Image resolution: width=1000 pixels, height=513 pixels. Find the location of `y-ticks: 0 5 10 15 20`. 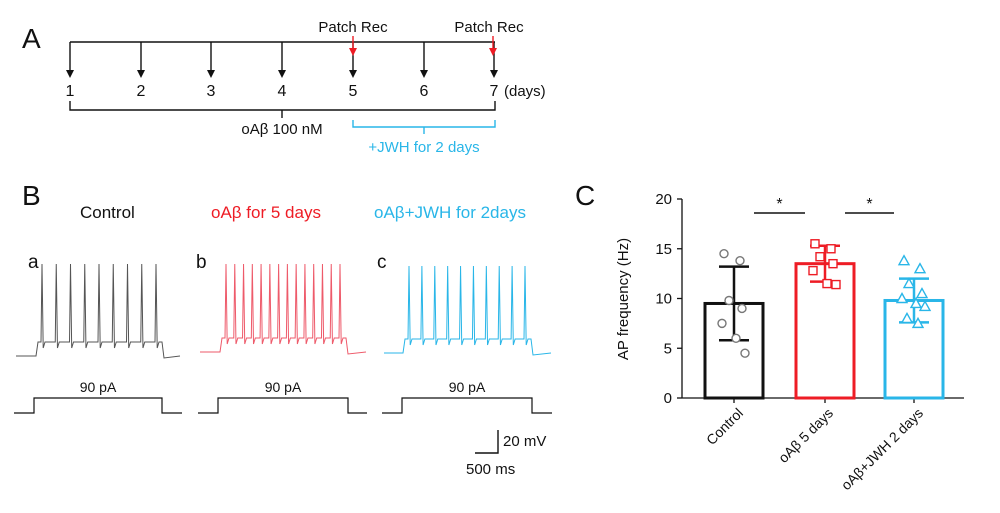

y-ticks: 0 5 10 15 20 is located at coordinates (785, 299).